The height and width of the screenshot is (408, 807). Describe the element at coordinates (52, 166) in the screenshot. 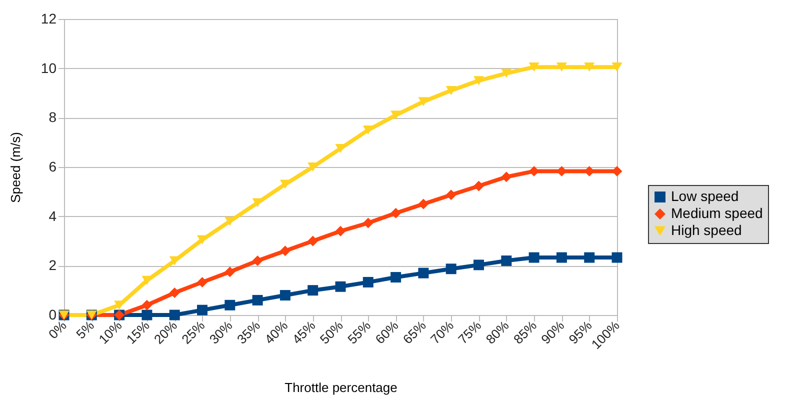

I see `y-tick-label: 6` at that location.